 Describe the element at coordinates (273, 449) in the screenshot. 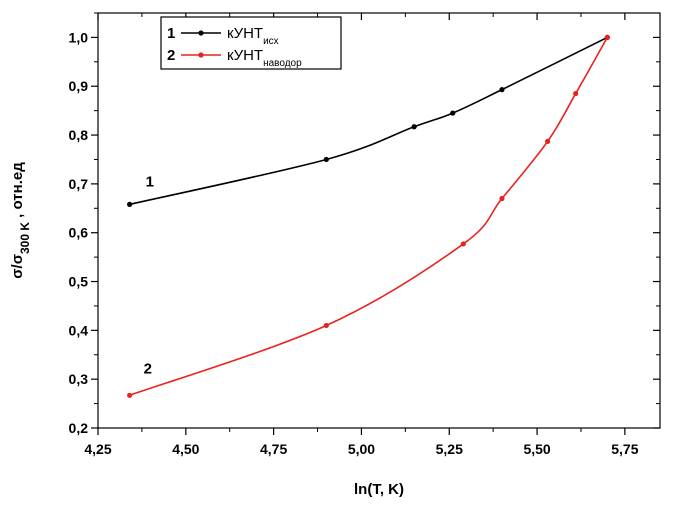

I see `x-tick-label: 4,75` at that location.